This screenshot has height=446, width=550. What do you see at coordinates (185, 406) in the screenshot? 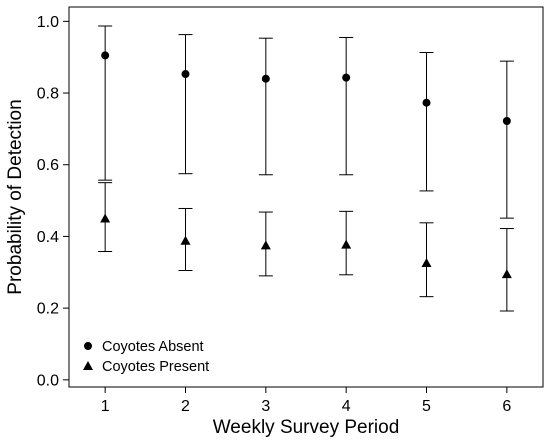
I see `x-tick-label: 2` at bounding box center [185, 406].